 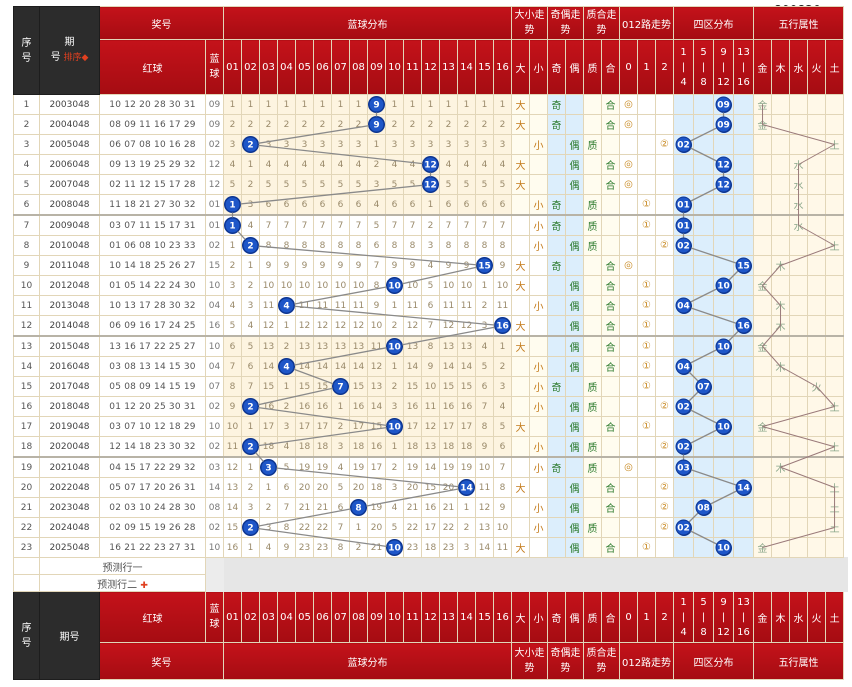 What do you see at coordinates (74, 58) in the screenshot?
I see `sort-icon: 排序◆` at bounding box center [74, 58].